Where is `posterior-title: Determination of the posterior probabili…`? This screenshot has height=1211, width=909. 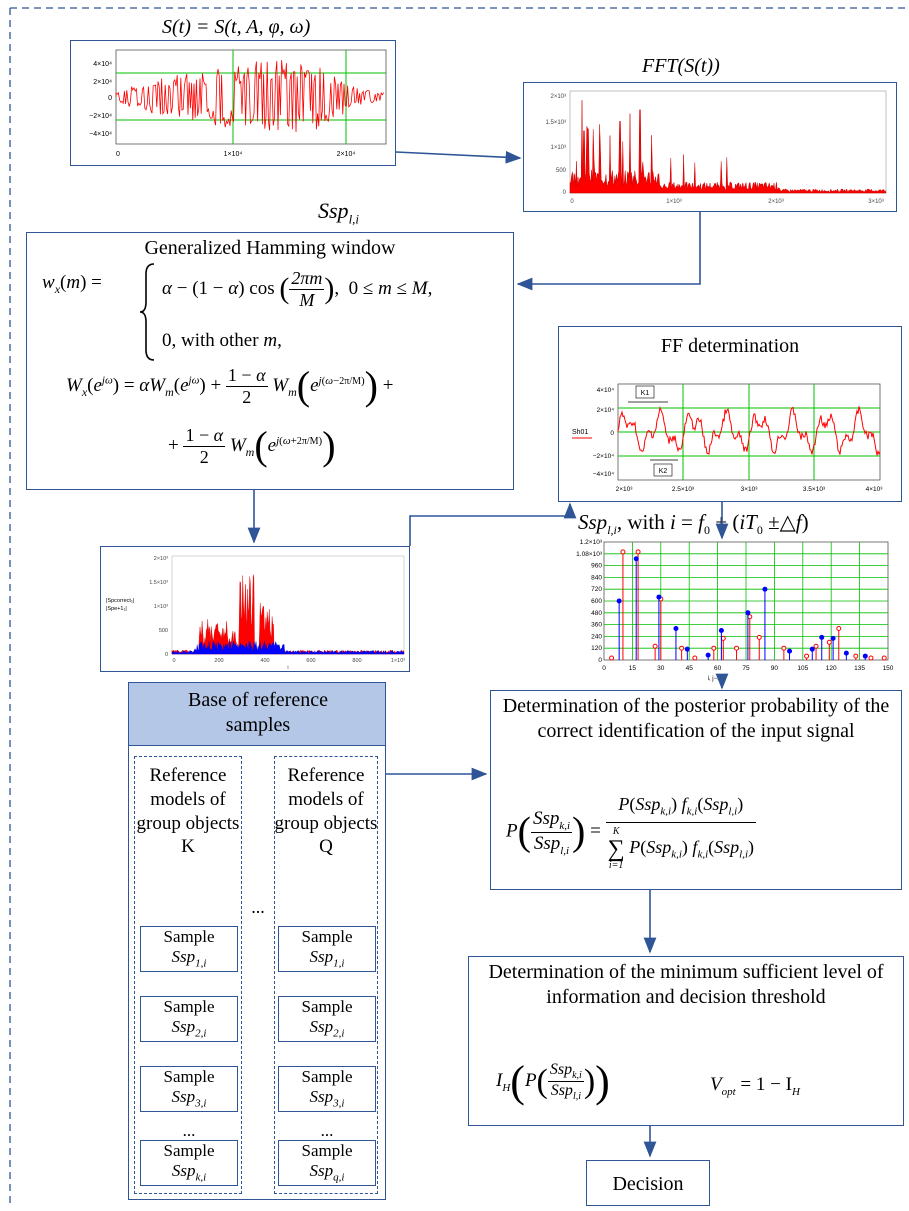 posterior-title: Determination of the posterior probabili… is located at coordinates (696, 718).